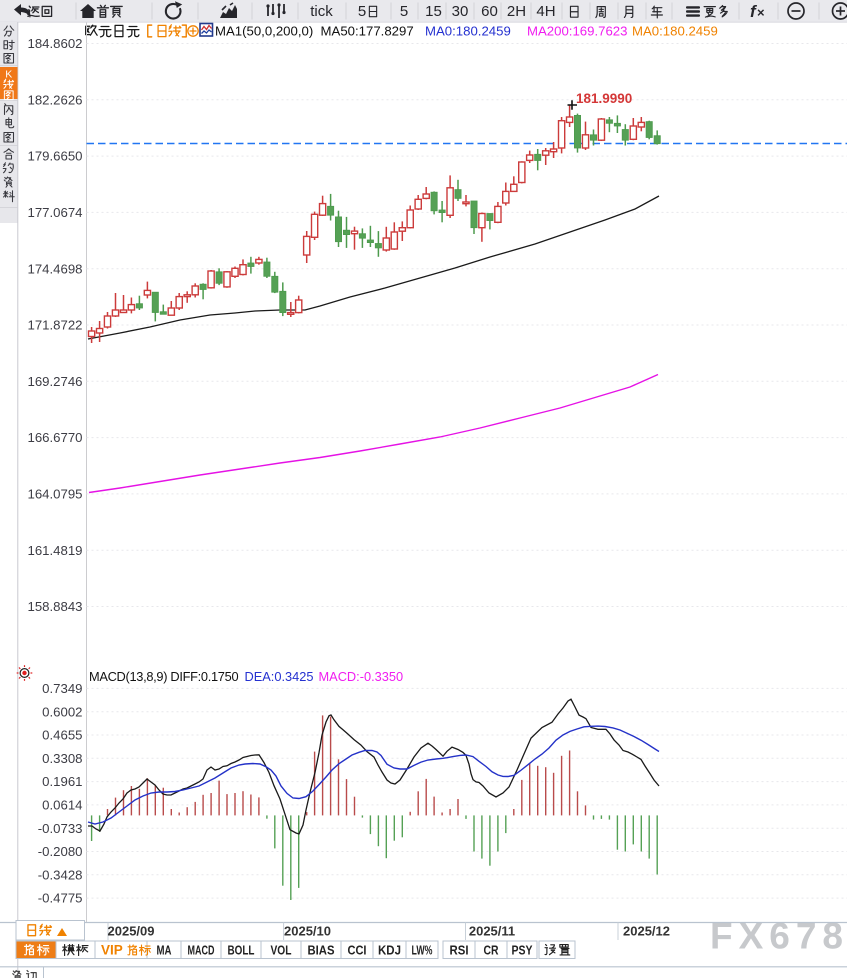 The image size is (847, 978). What do you see at coordinates (112, 950) in the screenshot?
I see `svg-text: VIP` at bounding box center [112, 950].